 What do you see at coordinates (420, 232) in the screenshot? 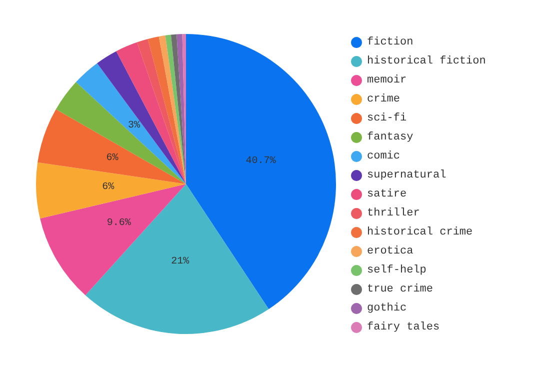
I see `legend-label: historical crime` at bounding box center [420, 232].